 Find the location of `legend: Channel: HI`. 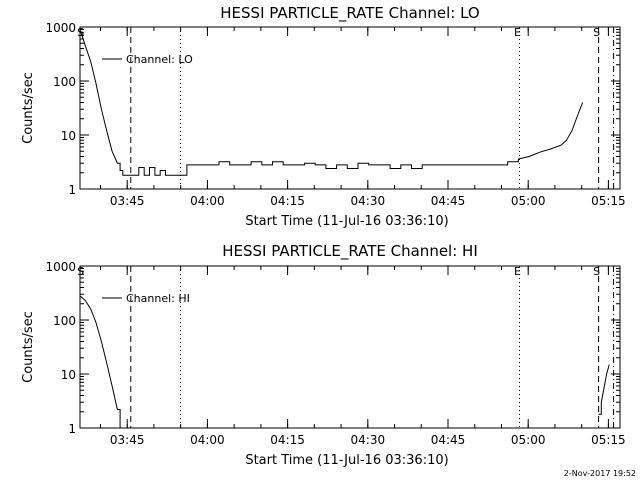

legend: Channel: HI is located at coordinates (146, 298).